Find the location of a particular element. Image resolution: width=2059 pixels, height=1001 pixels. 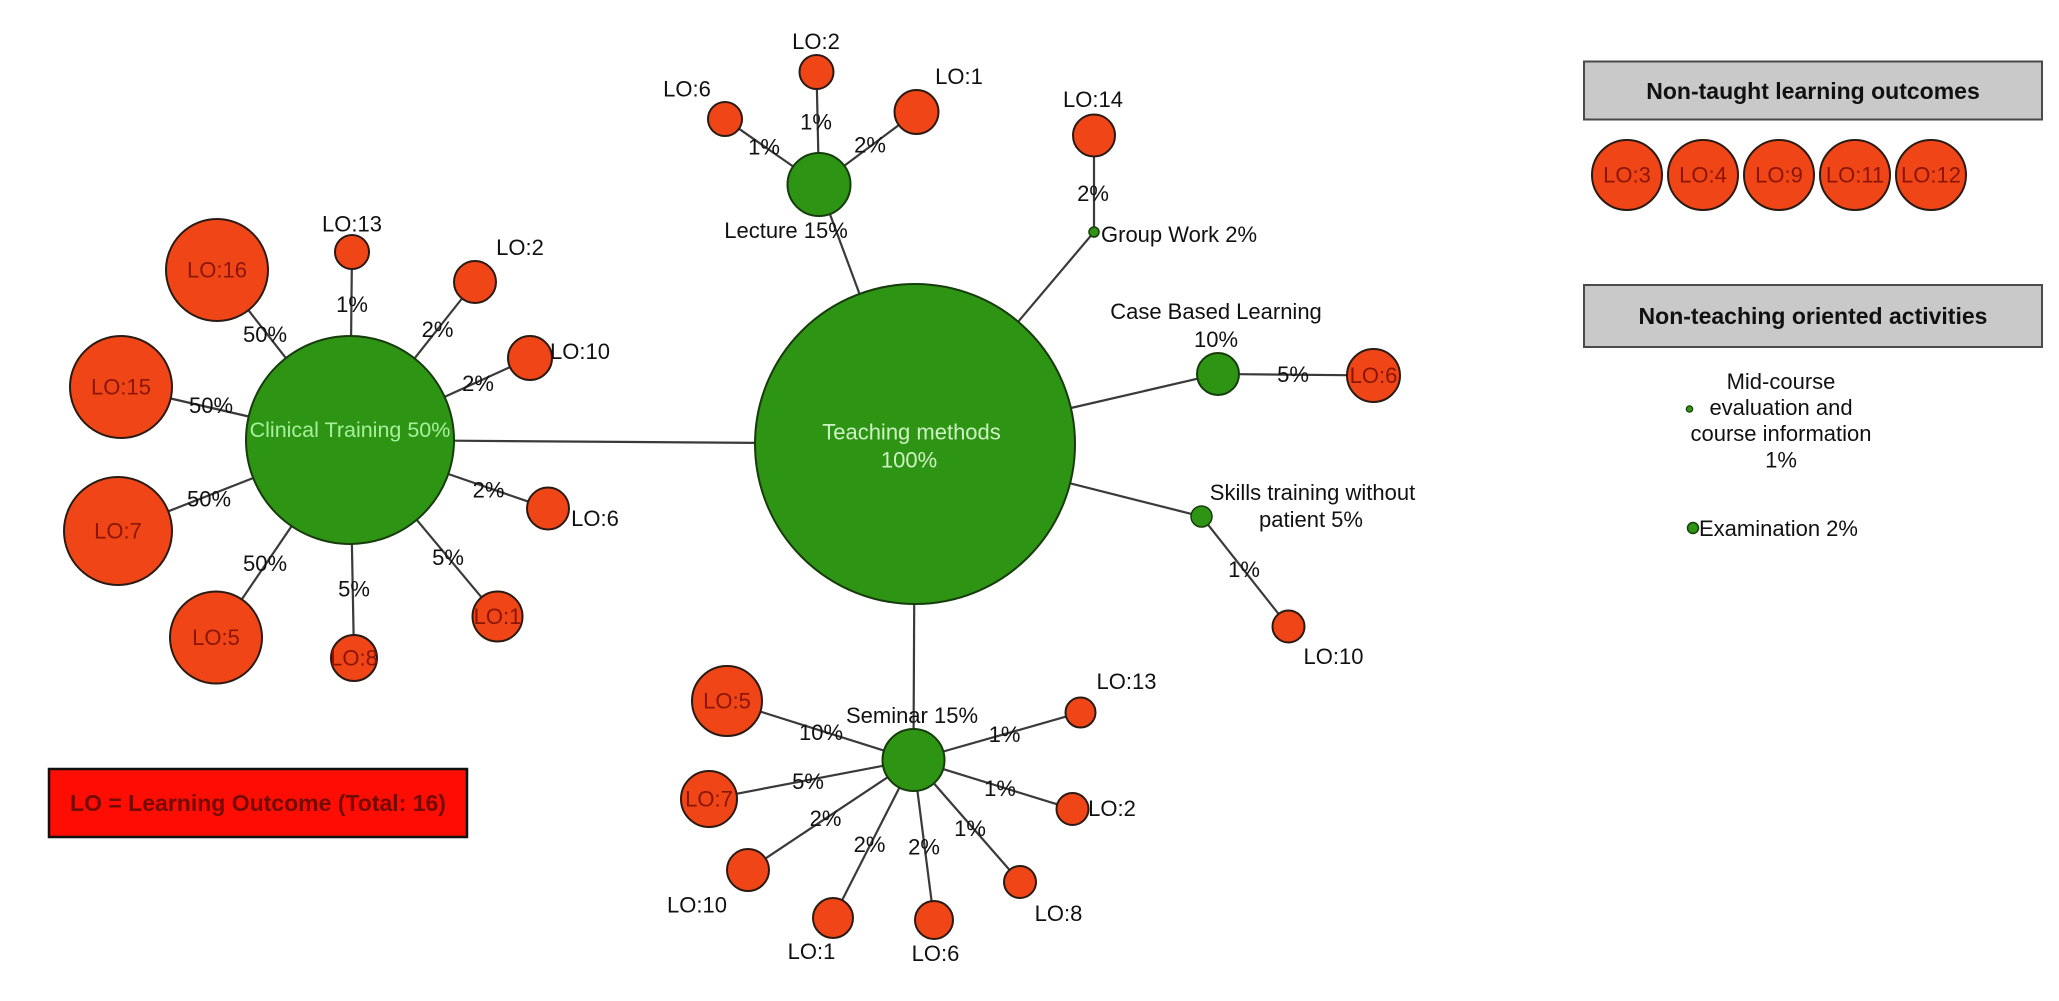

svg-text: Skills training without is located at coordinates (1312, 492).